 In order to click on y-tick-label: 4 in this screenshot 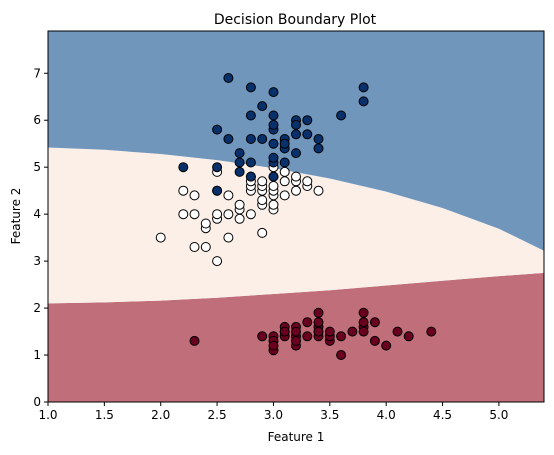, I will do `click(37, 214)`.